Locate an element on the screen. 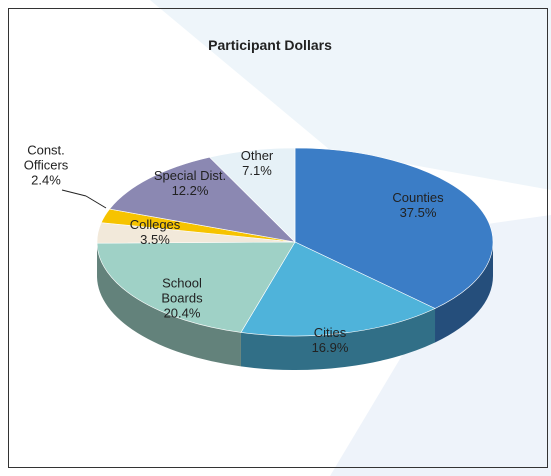 The height and width of the screenshot is (476, 551). slice-label: Special Dist. 12.2% is located at coordinates (190, 183).